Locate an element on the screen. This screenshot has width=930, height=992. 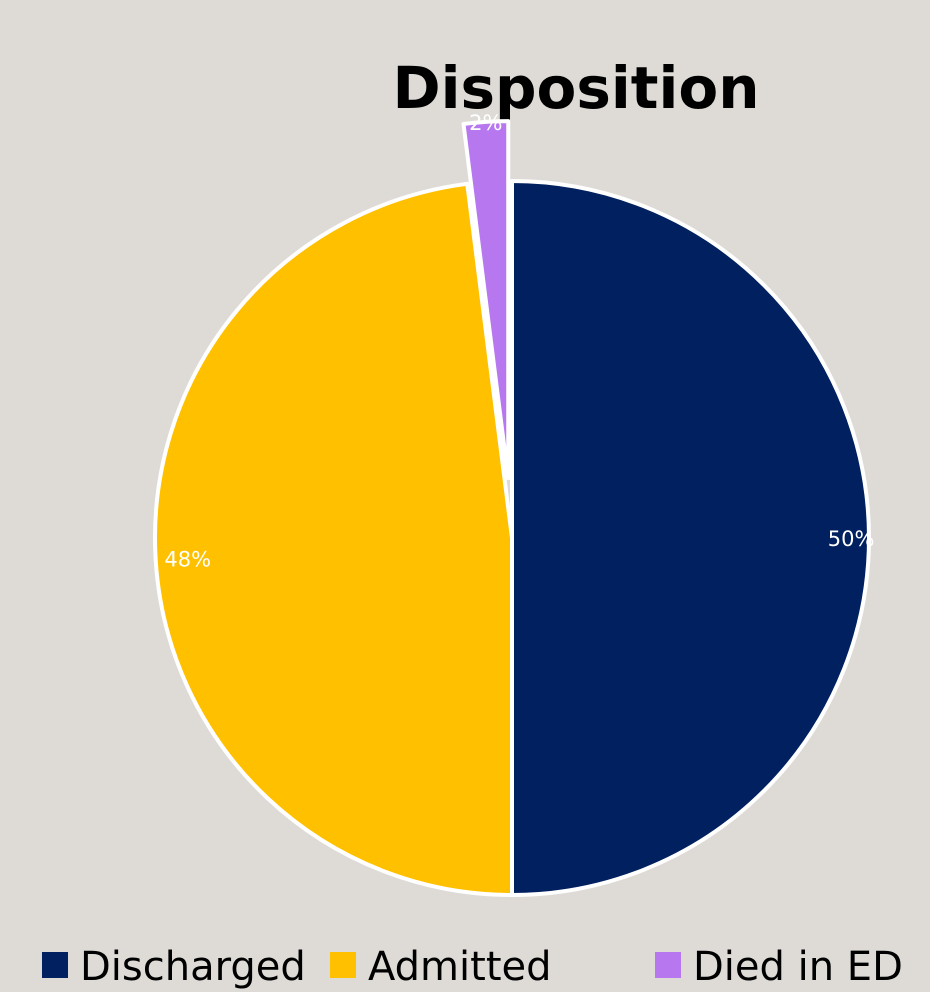
legend-swatch-admitted is located at coordinates (343, 965).